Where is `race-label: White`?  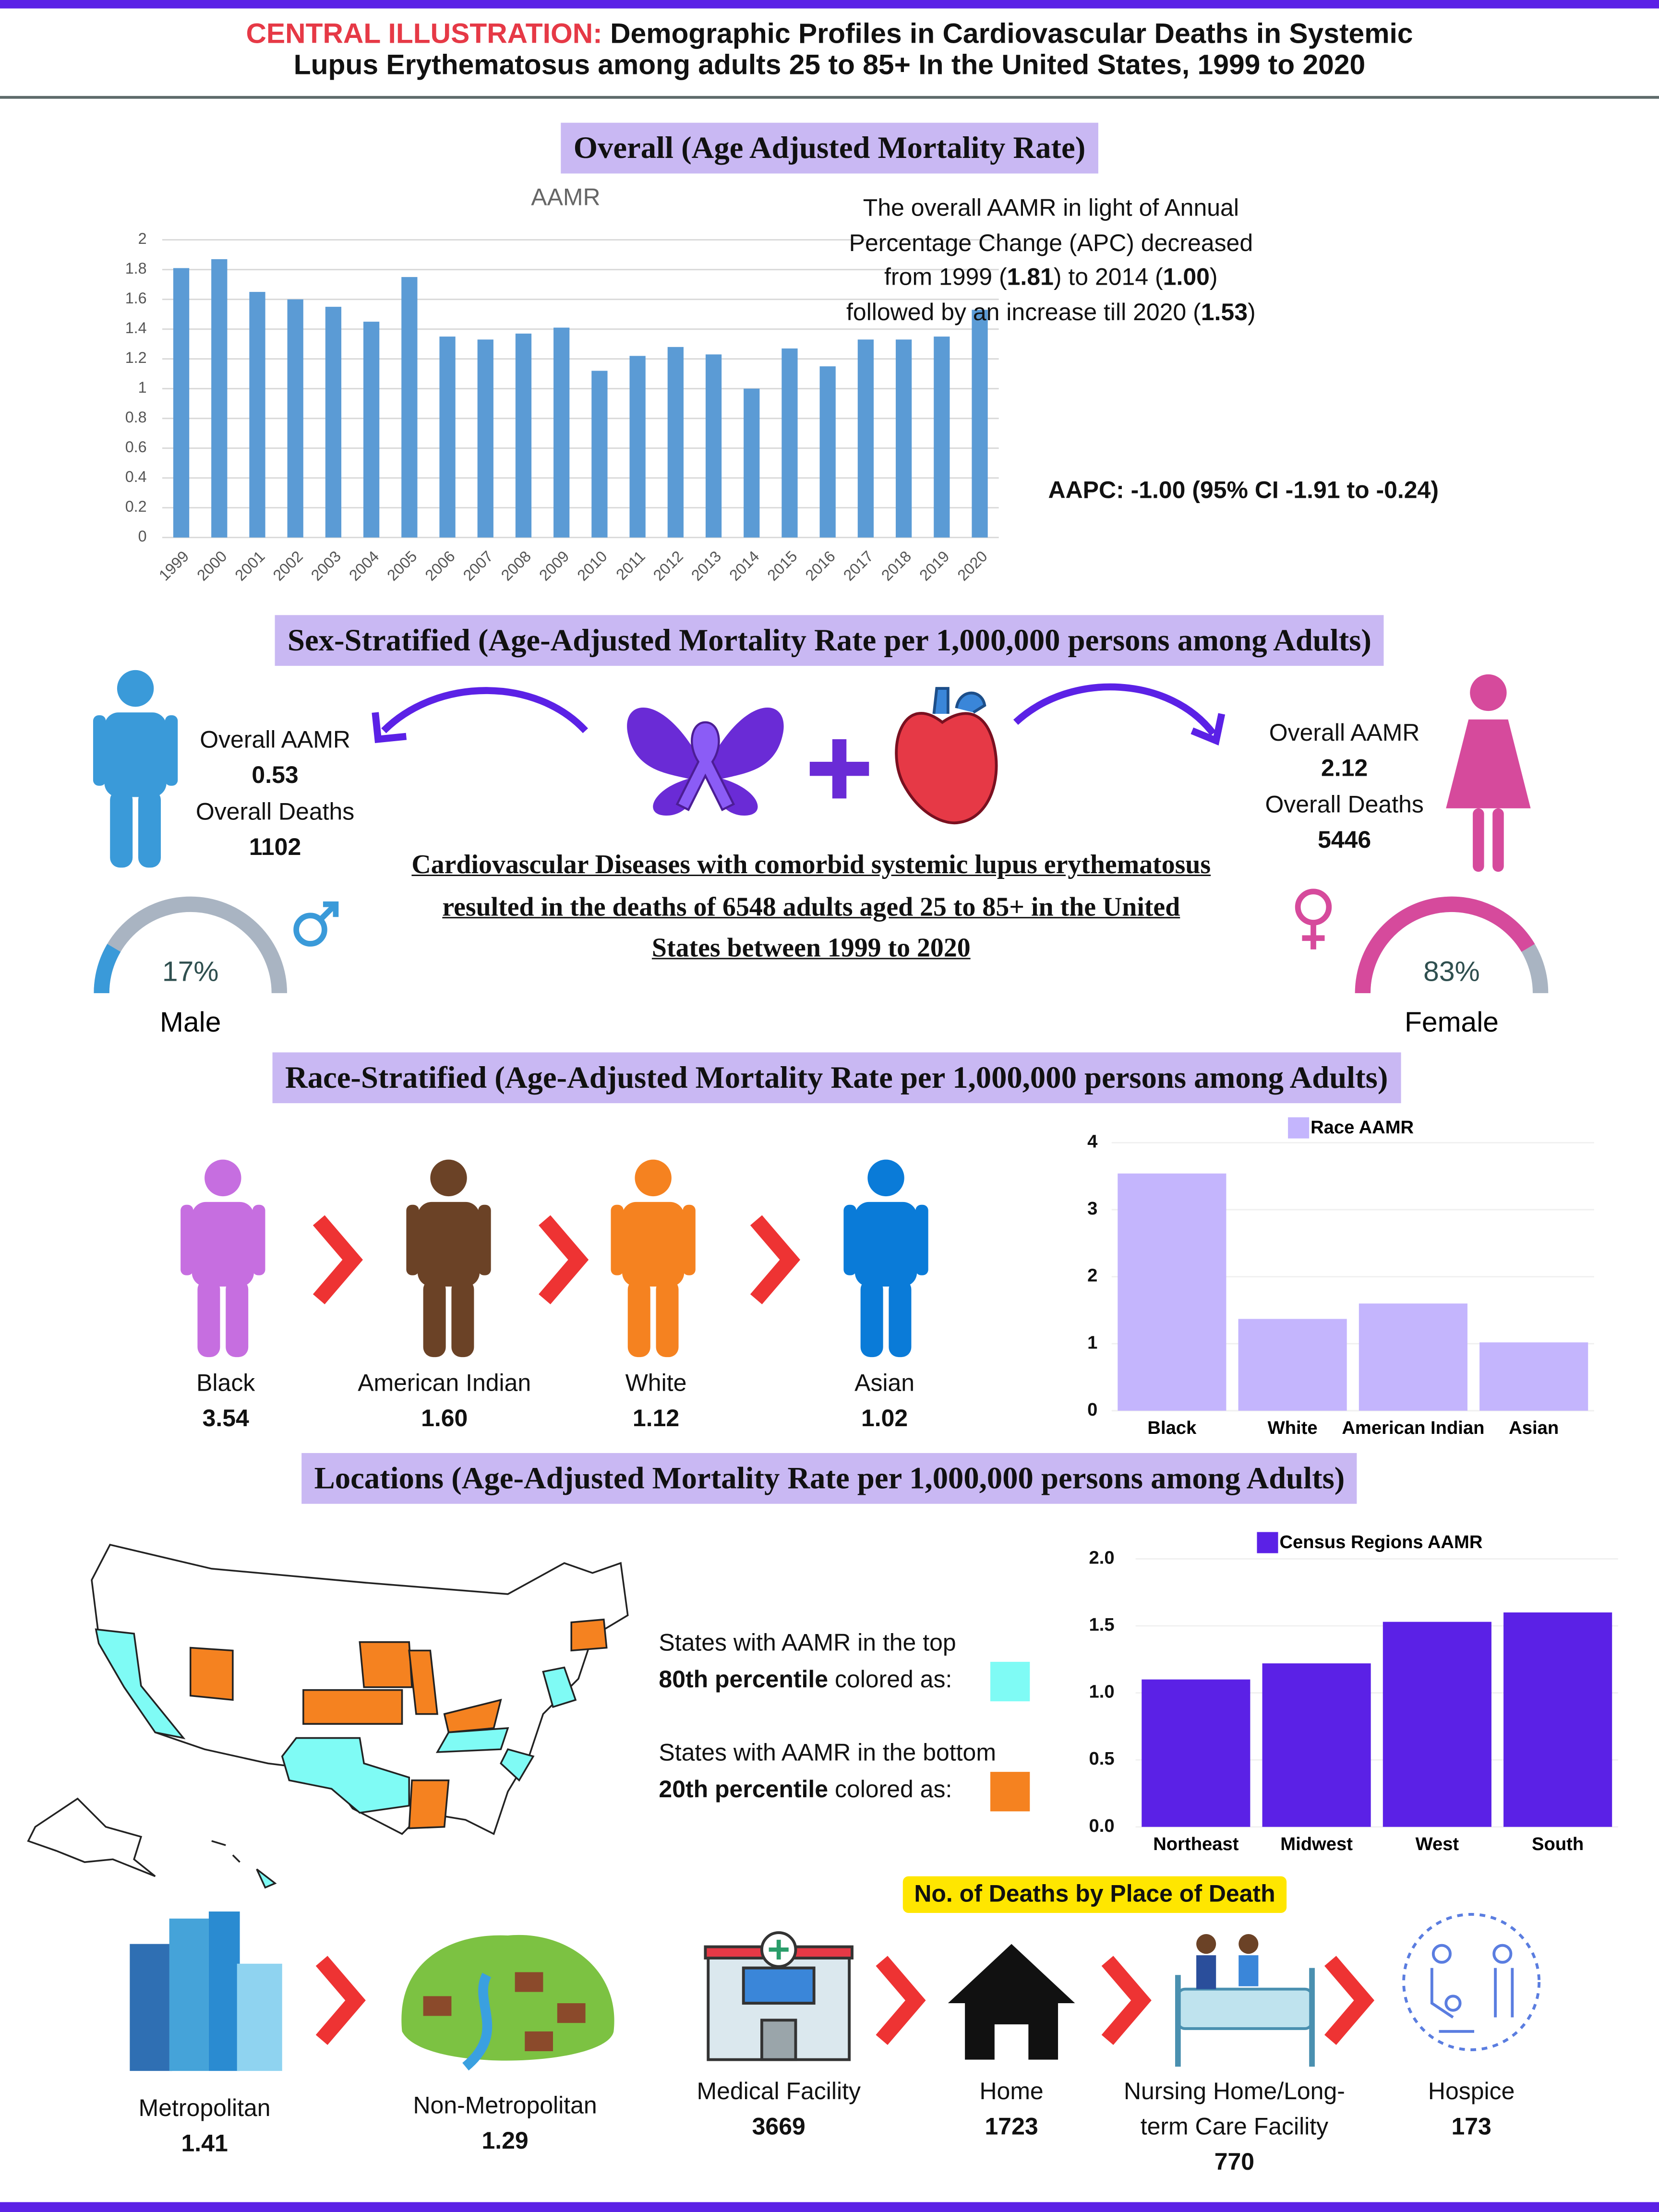
race-label: White is located at coordinates (656, 1383).